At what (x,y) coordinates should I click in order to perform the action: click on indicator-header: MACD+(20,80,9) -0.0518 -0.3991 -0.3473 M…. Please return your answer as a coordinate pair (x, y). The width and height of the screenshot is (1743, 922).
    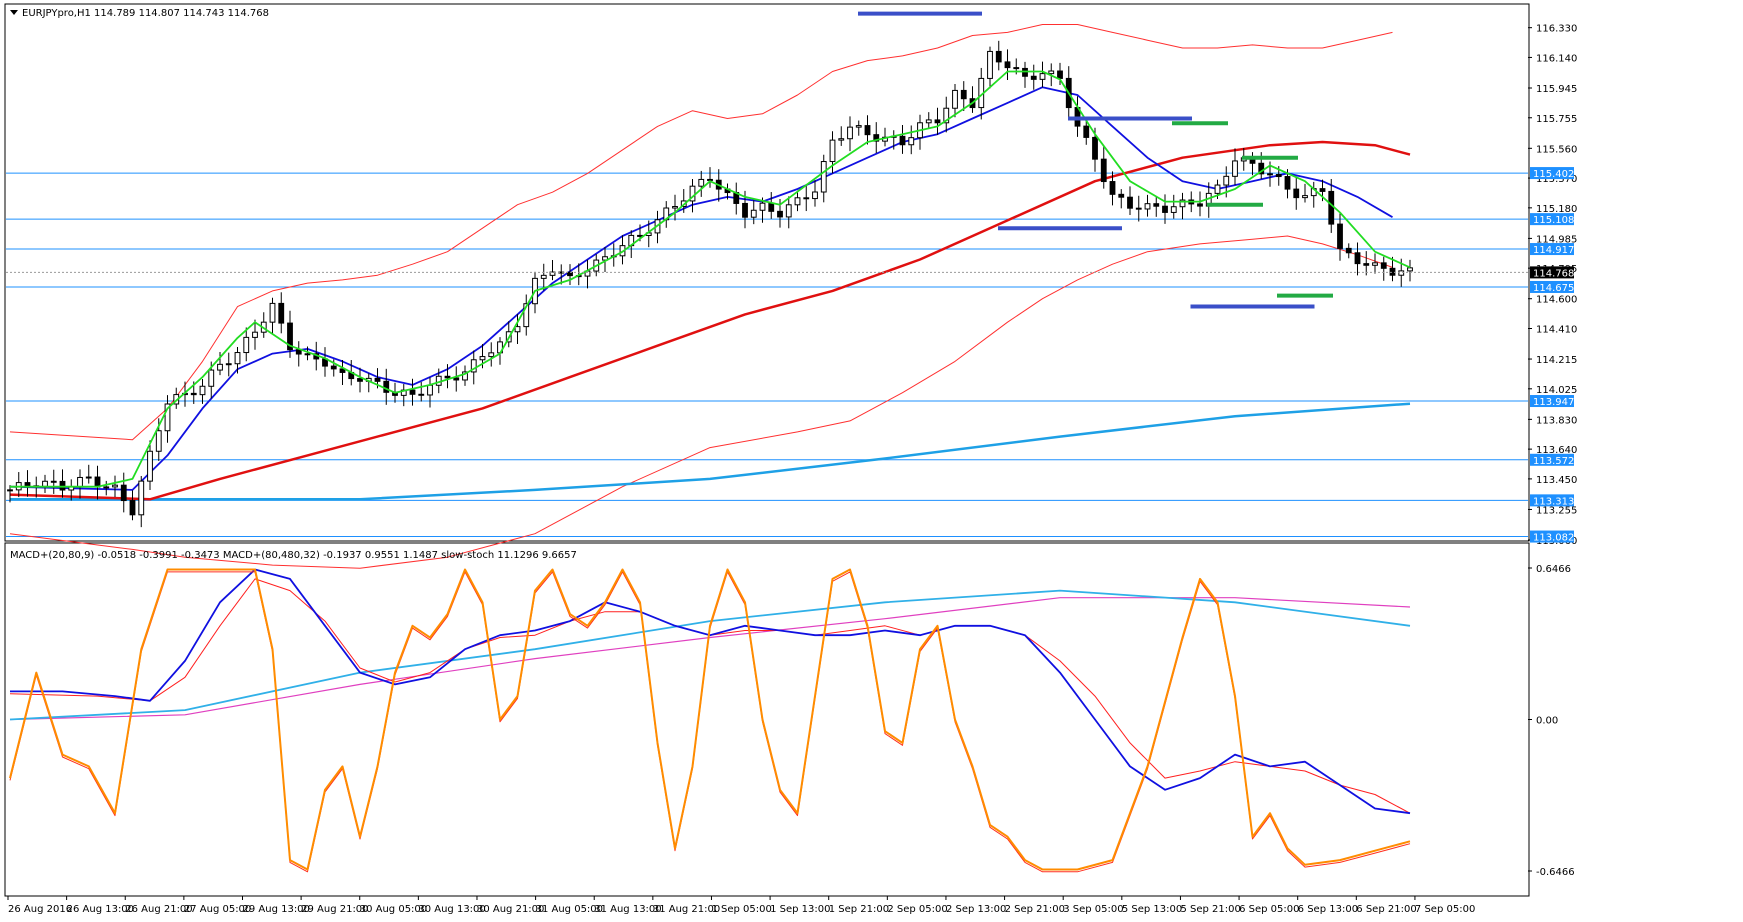
    Looking at the image, I should click on (293, 555).